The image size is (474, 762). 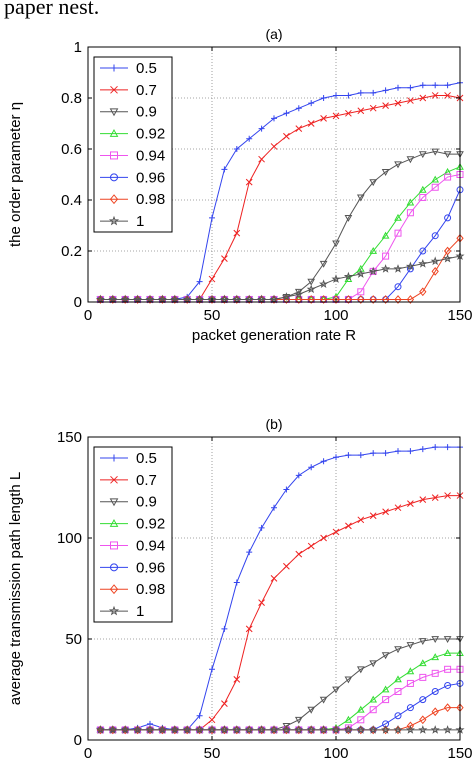 I want to click on y-tick-label: 0.8, so click(x=71, y=98).